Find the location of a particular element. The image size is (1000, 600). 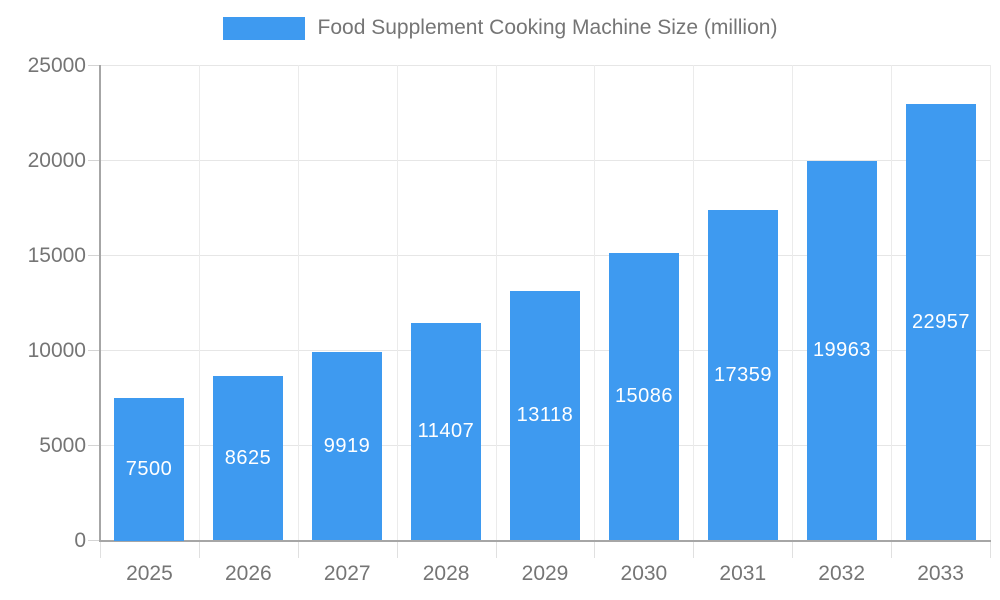

bar-value-label: 22957 is located at coordinates (941, 321).